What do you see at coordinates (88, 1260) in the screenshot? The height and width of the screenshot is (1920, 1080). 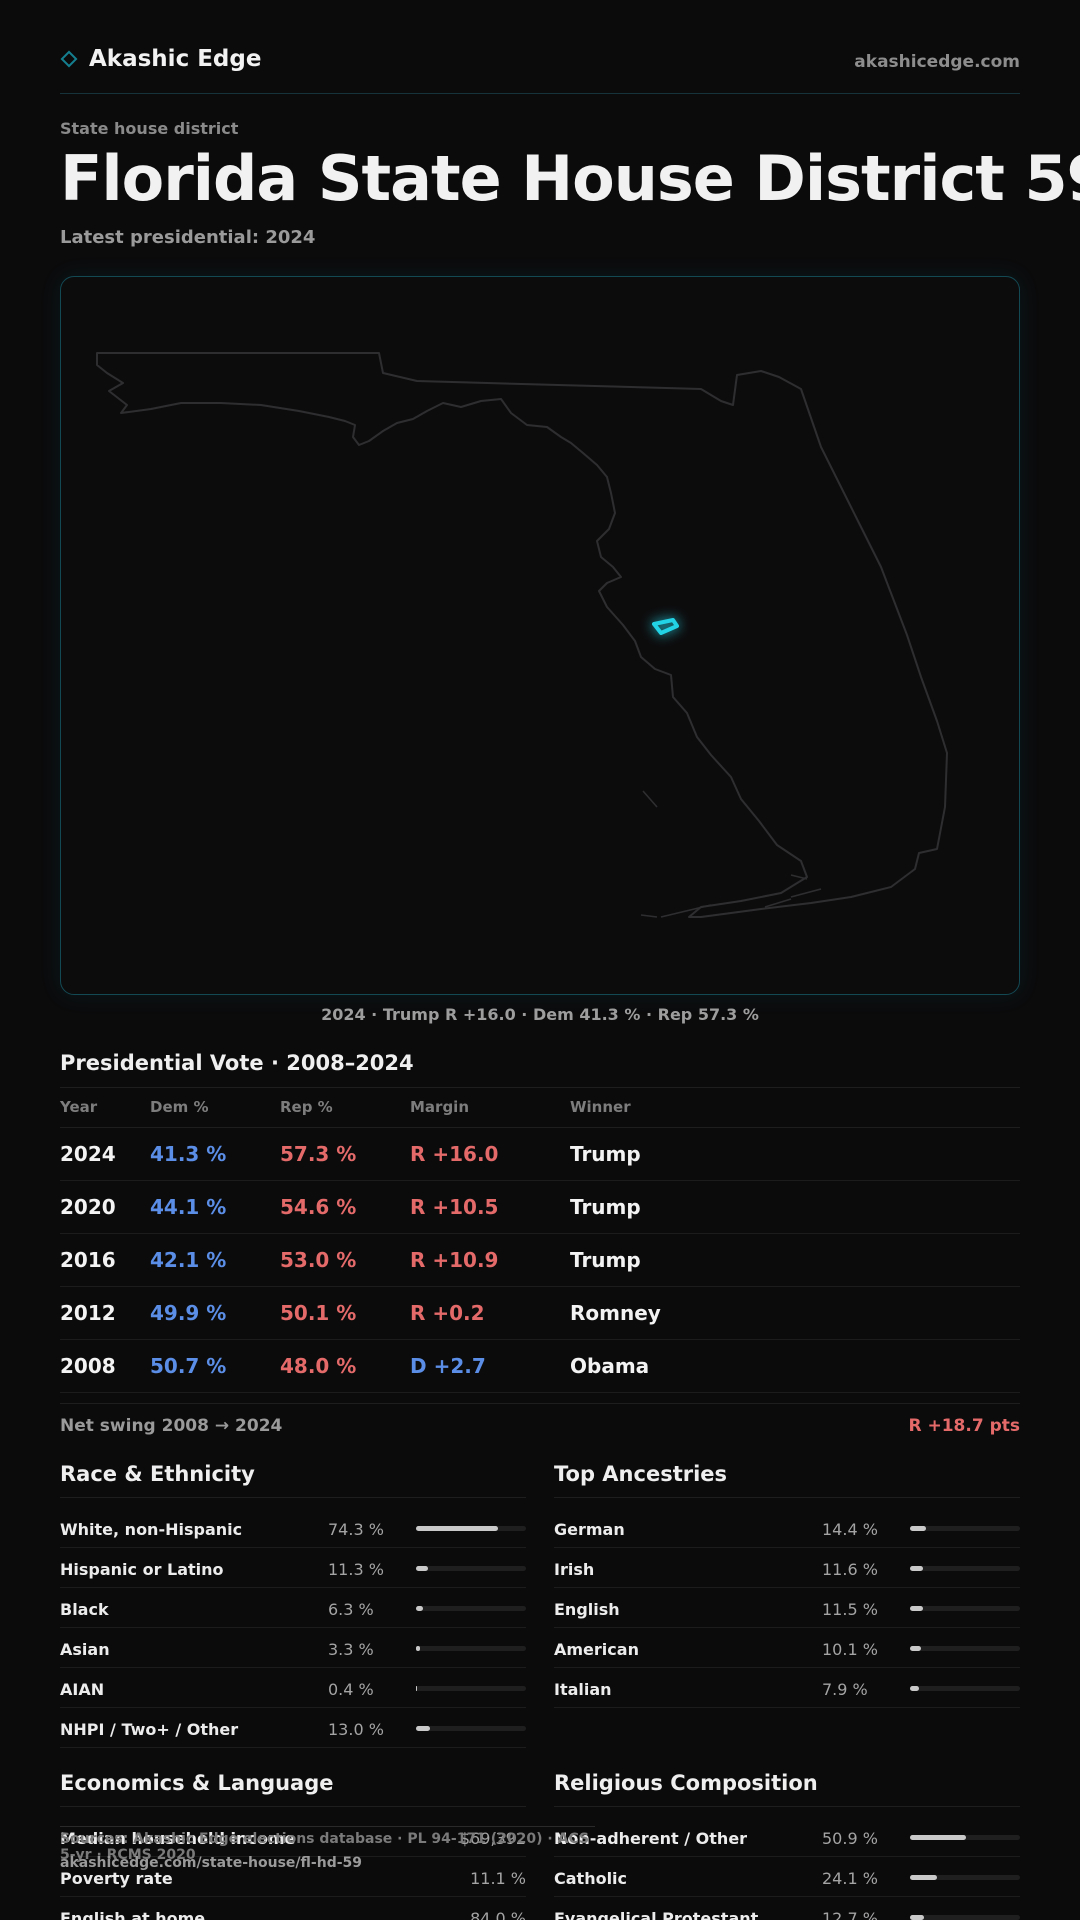 I see `row-year: 2016` at bounding box center [88, 1260].